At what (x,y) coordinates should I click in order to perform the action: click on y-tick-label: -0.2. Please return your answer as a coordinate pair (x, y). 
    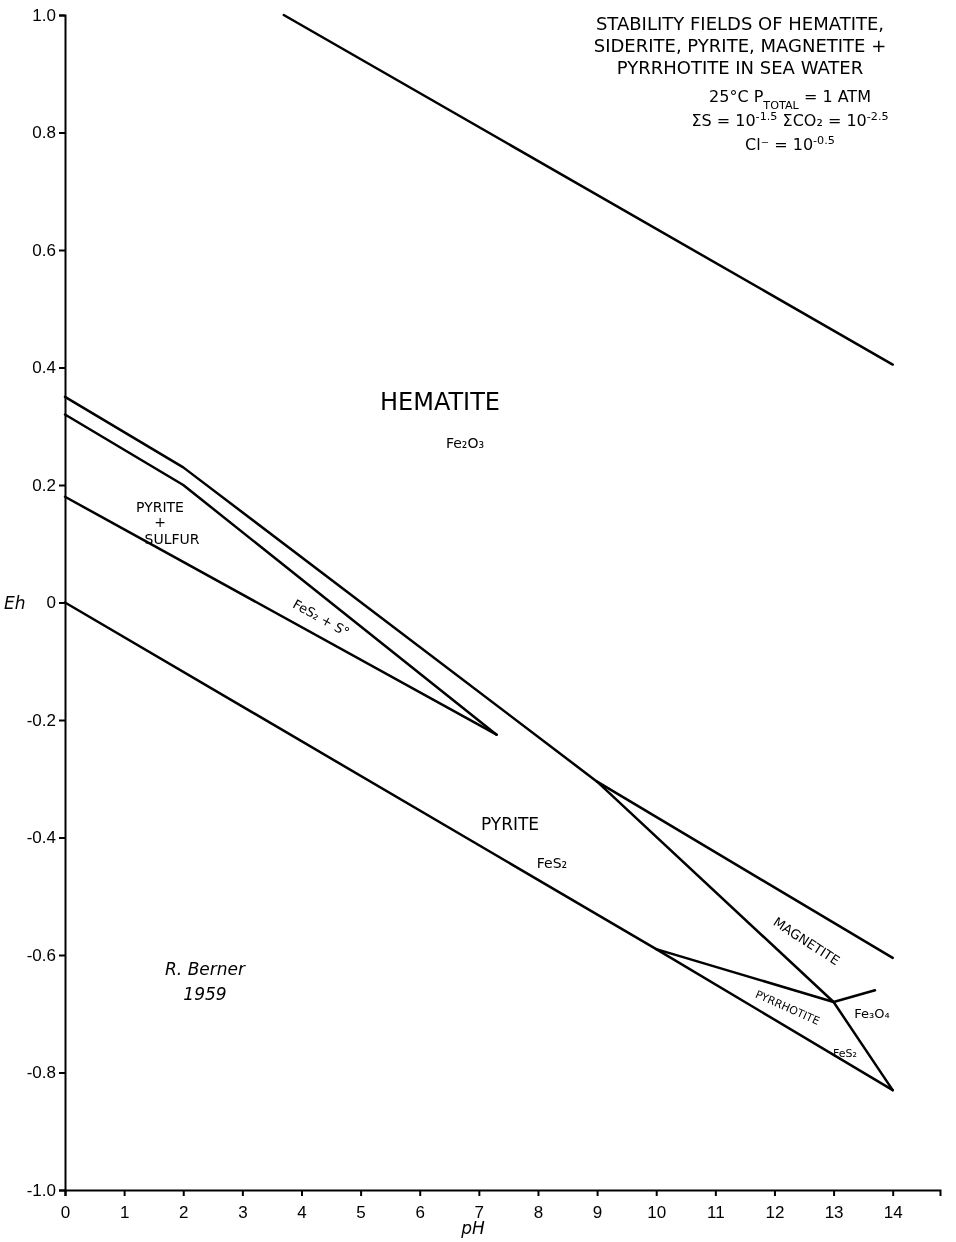
    Looking at the image, I should click on (41, 720).